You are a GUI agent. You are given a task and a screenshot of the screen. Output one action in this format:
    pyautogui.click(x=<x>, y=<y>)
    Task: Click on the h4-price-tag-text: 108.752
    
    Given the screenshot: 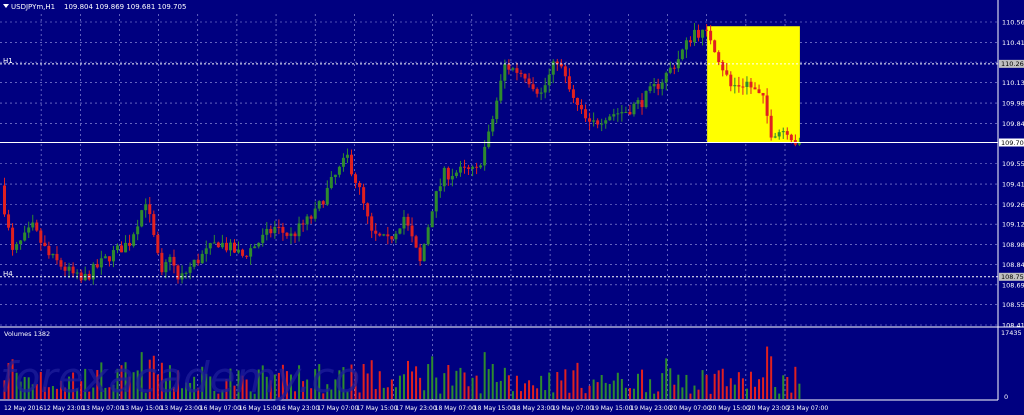 What is the action you would take?
    pyautogui.click(x=1012, y=277)
    